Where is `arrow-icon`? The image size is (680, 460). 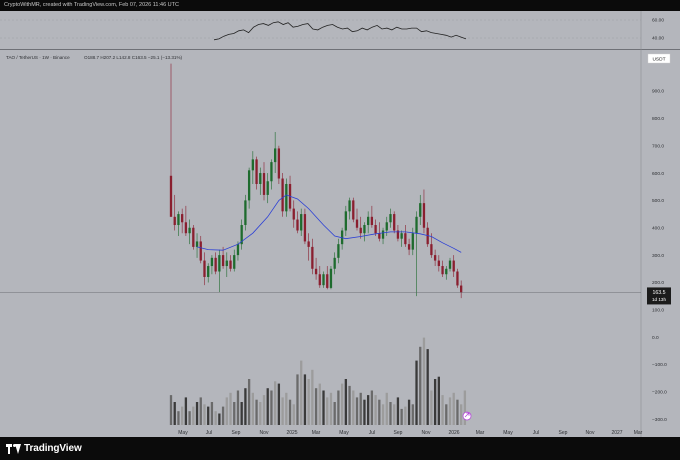
arrow-icon is located at coordinates (467, 415).